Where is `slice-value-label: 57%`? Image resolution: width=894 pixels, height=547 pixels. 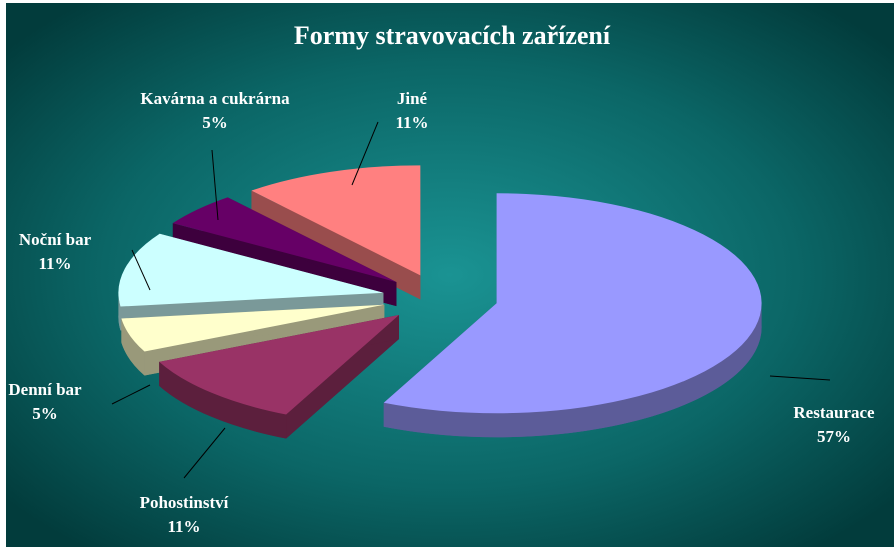
slice-value-label: 57% is located at coordinates (834, 436).